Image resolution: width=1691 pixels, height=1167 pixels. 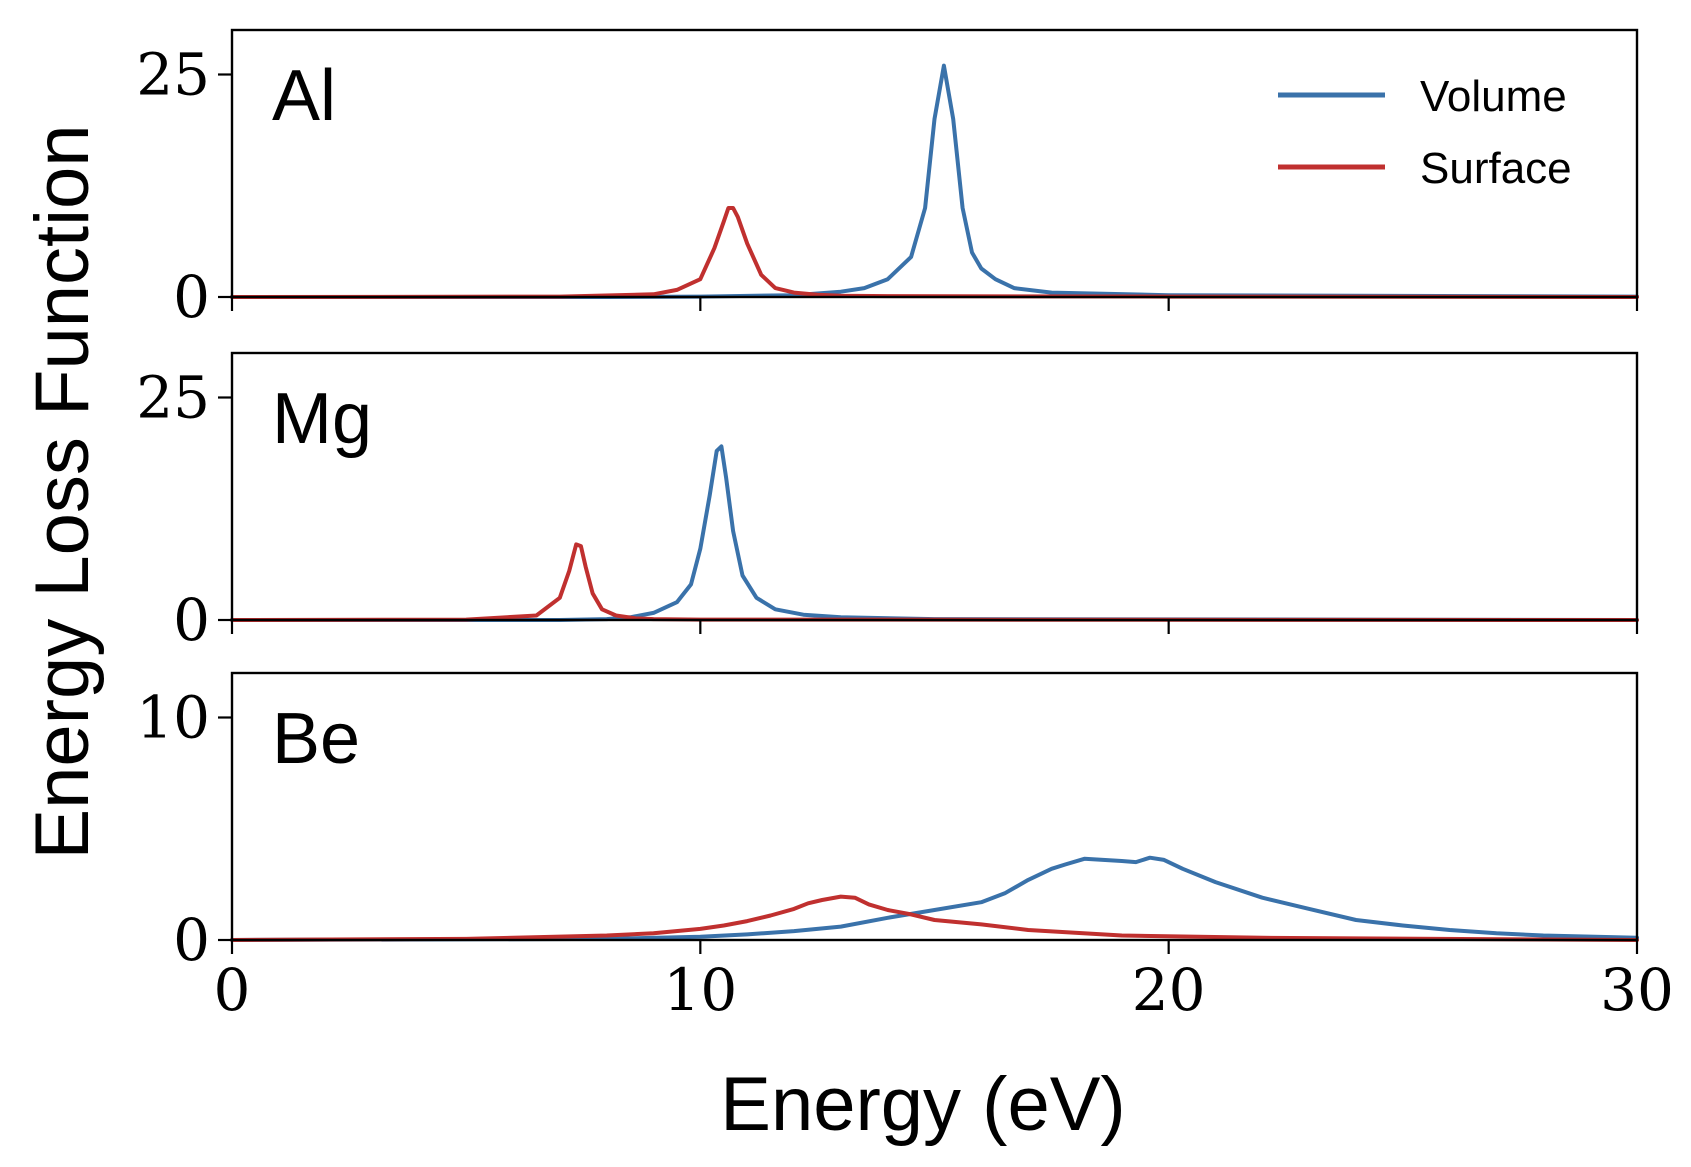 What do you see at coordinates (304, 96) in the screenshot?
I see `panel-label-al: Al` at bounding box center [304, 96].